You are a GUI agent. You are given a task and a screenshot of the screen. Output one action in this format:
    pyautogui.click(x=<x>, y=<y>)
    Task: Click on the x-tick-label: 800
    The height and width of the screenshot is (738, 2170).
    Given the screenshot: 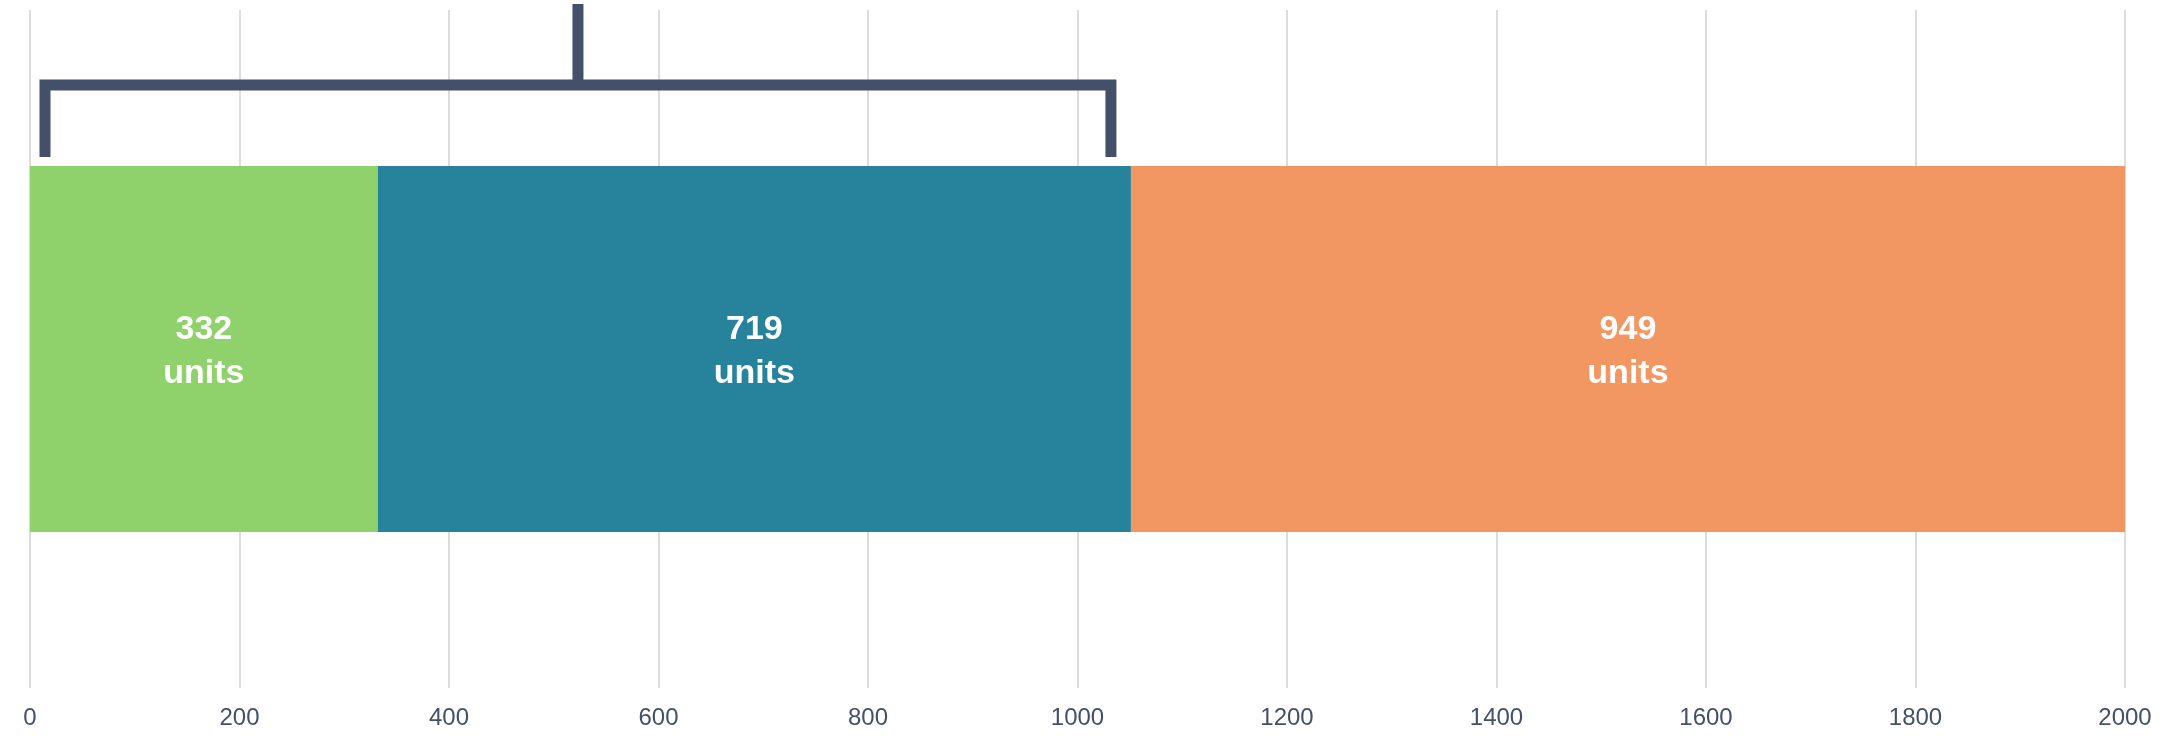 What is the action you would take?
    pyautogui.click(x=868, y=716)
    